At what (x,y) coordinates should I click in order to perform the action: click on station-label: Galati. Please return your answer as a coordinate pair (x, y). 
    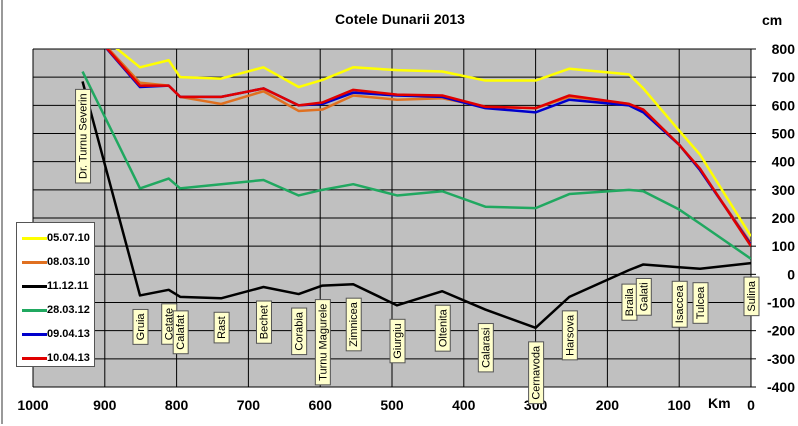
    Looking at the image, I should click on (643, 296).